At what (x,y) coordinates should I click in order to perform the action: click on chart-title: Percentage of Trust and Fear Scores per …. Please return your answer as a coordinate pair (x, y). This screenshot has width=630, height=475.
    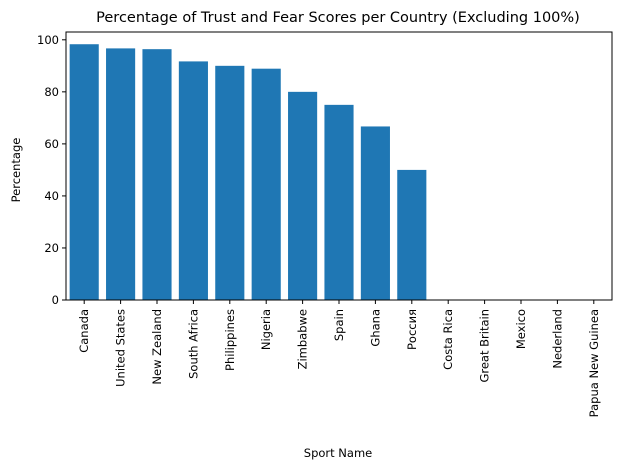
    Looking at the image, I should click on (338, 18).